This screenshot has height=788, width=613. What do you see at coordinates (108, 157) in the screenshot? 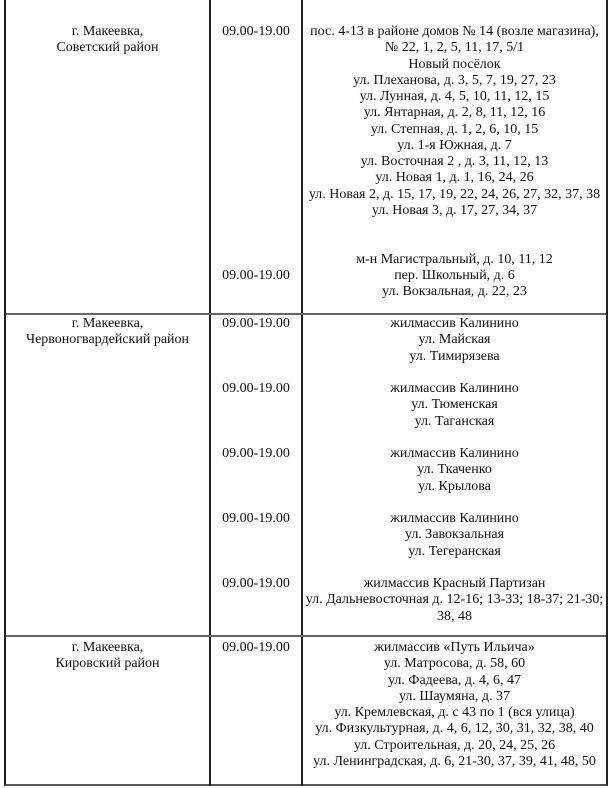
I see `district-cell: г. Макеевка, Советский район` at bounding box center [108, 157].